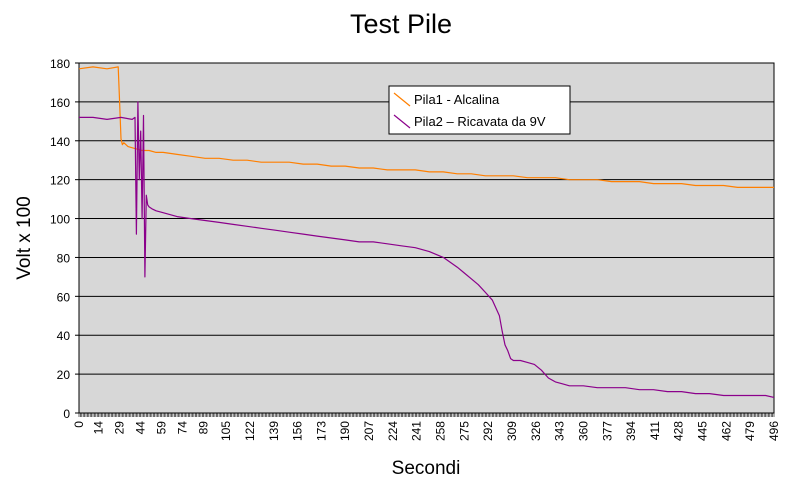 Image resolution: width=804 pixels, height=489 pixels. What do you see at coordinates (60, 142) in the screenshot?
I see `y-tick-label: 140` at bounding box center [60, 142].